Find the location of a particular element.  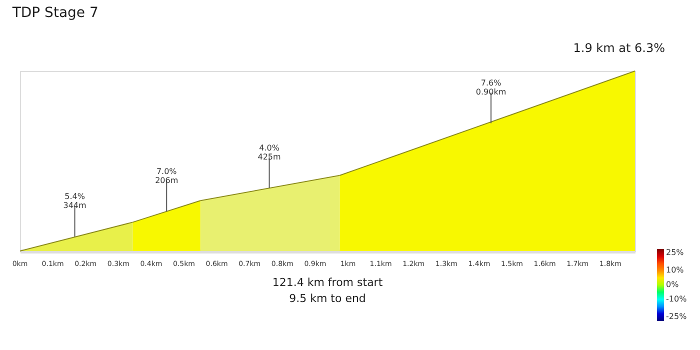

annotation: 5.4% 344m is located at coordinates (75, 201).